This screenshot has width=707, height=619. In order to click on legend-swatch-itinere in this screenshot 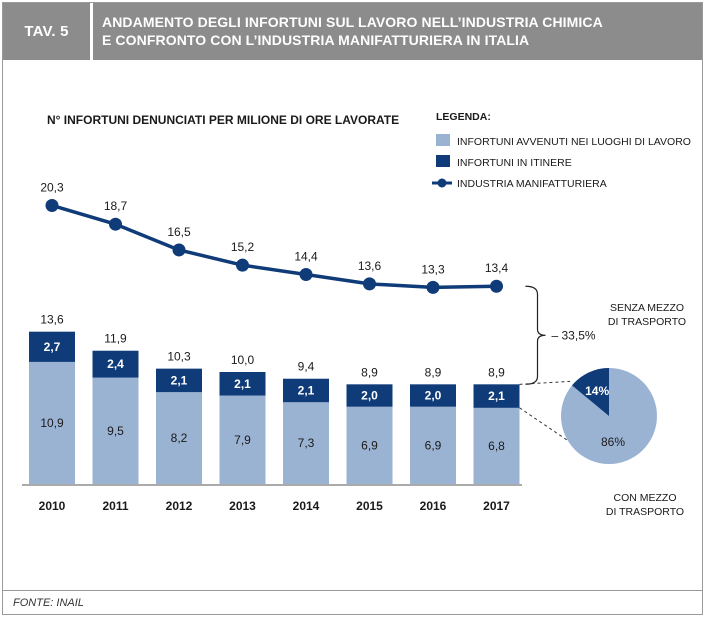, I will do `click(443, 161)`.